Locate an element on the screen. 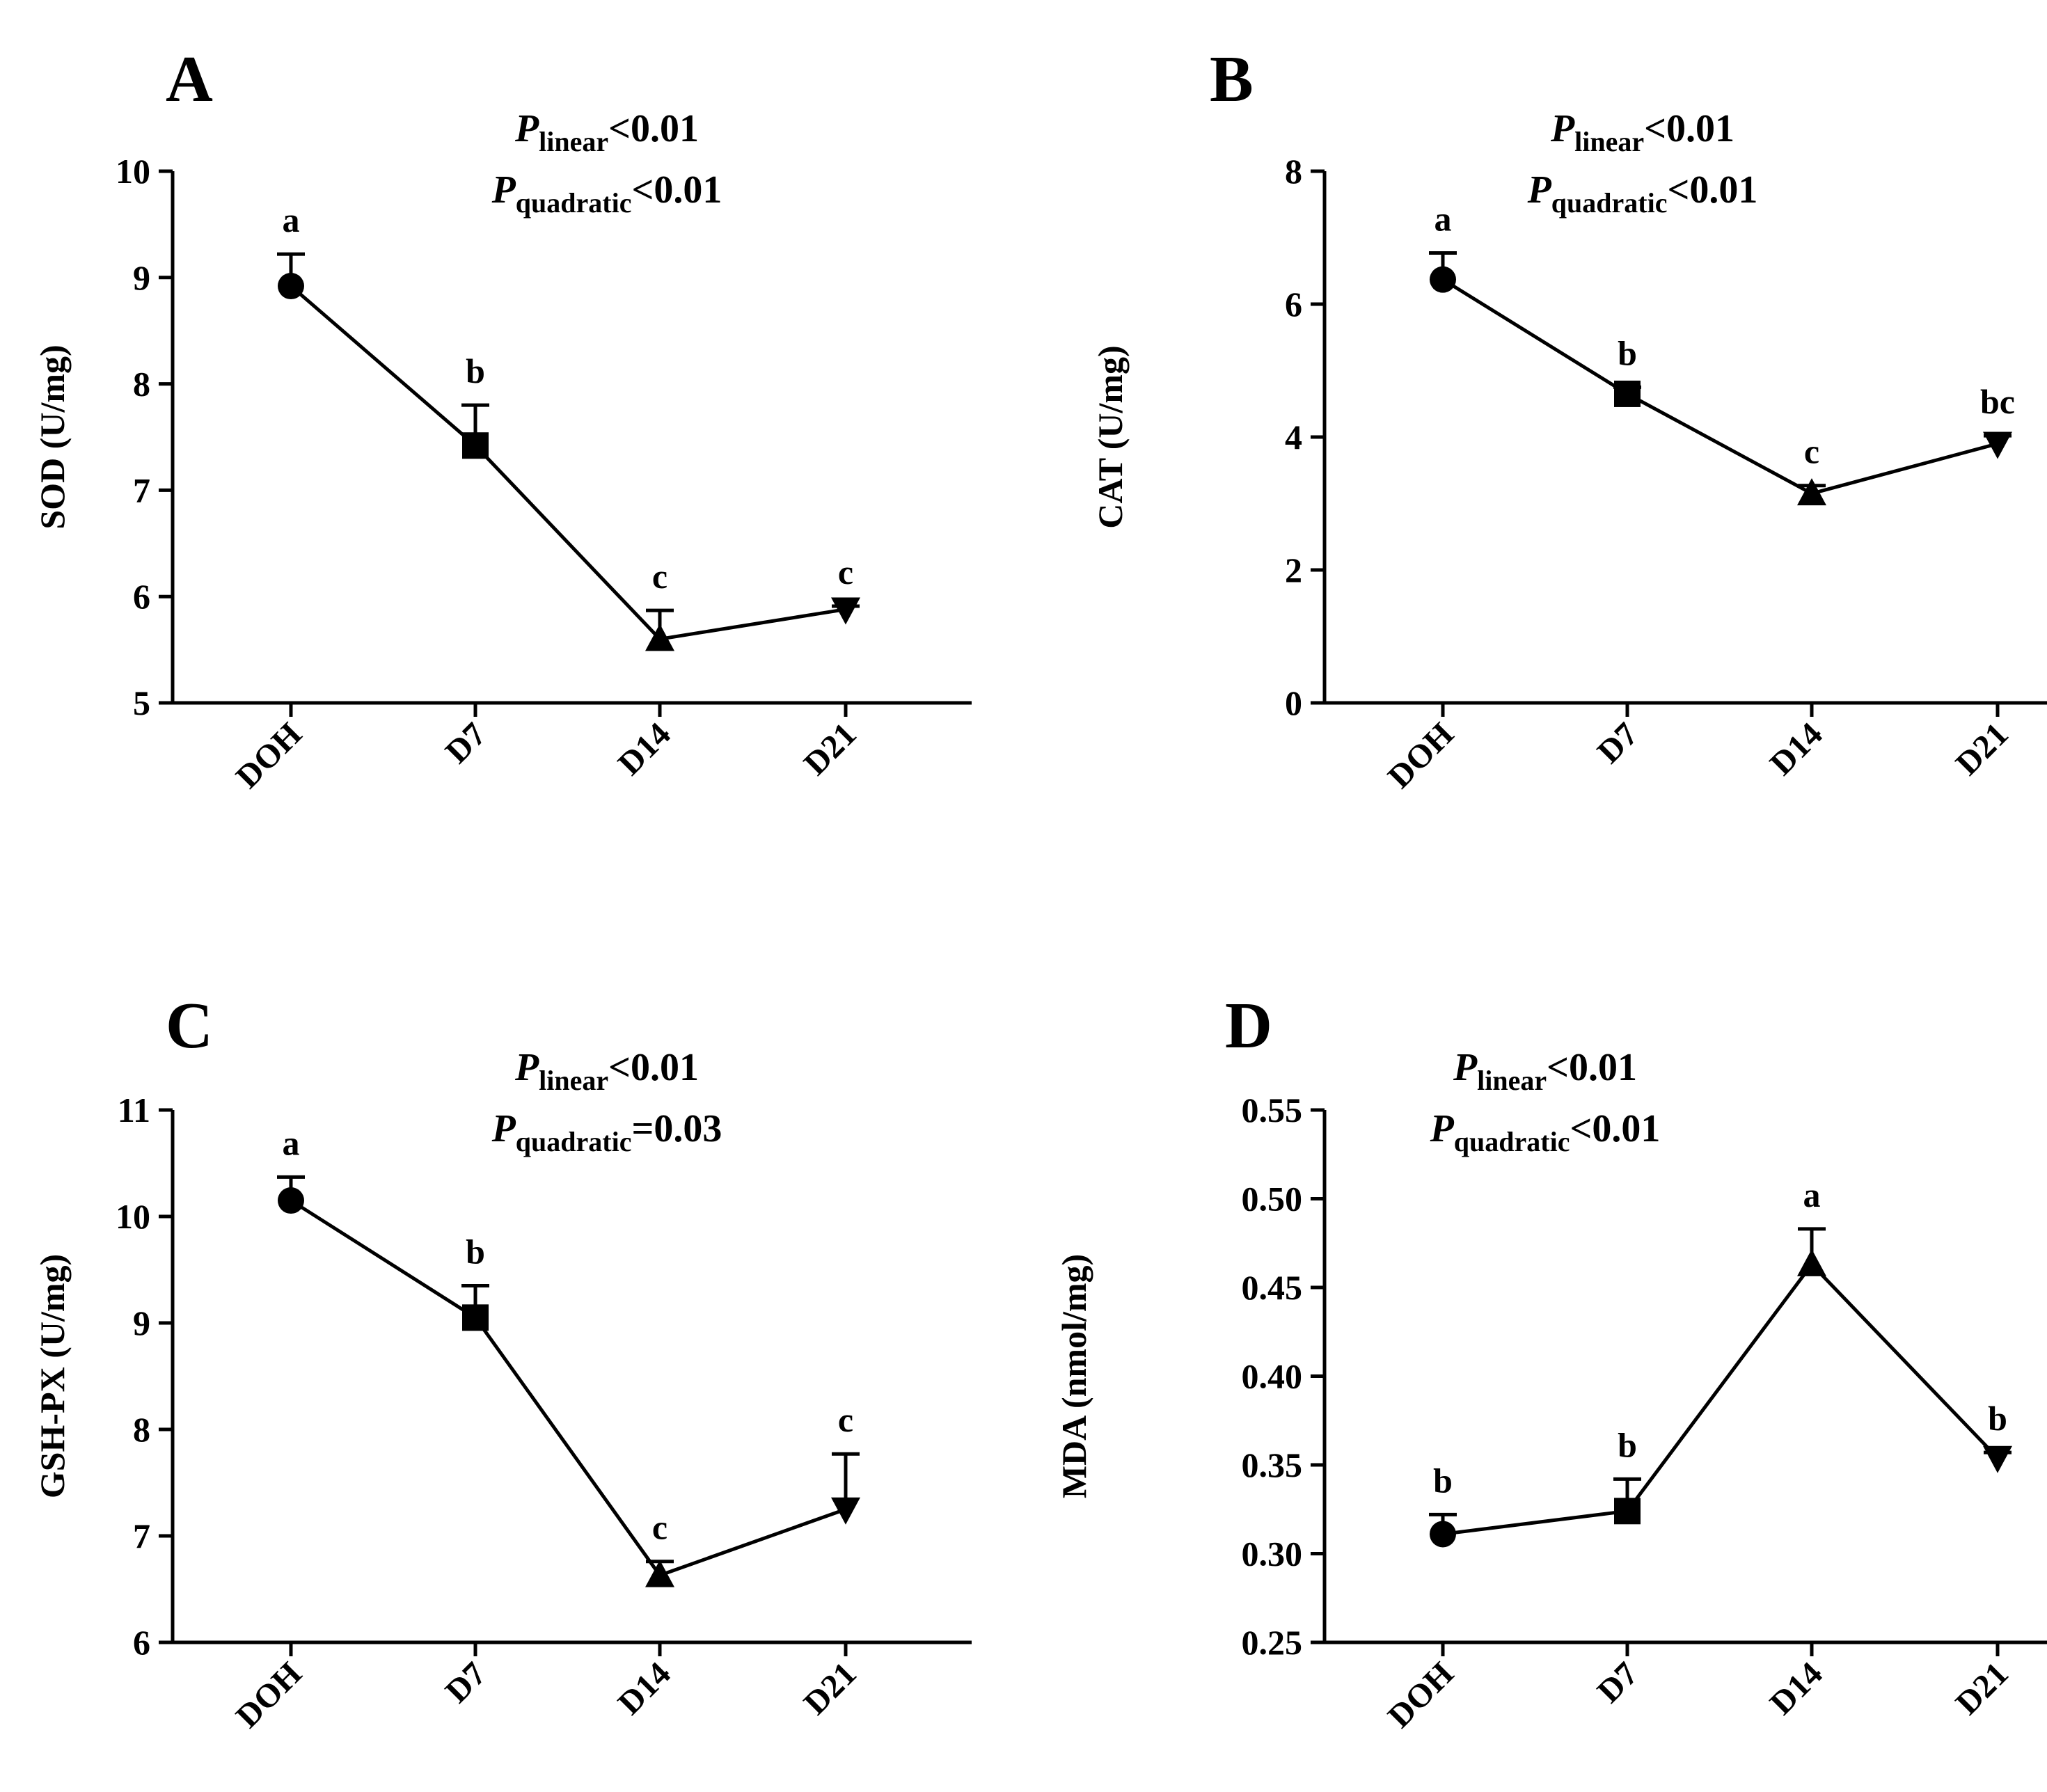  panel-b-point-d21 is located at coordinates (1998, 445).